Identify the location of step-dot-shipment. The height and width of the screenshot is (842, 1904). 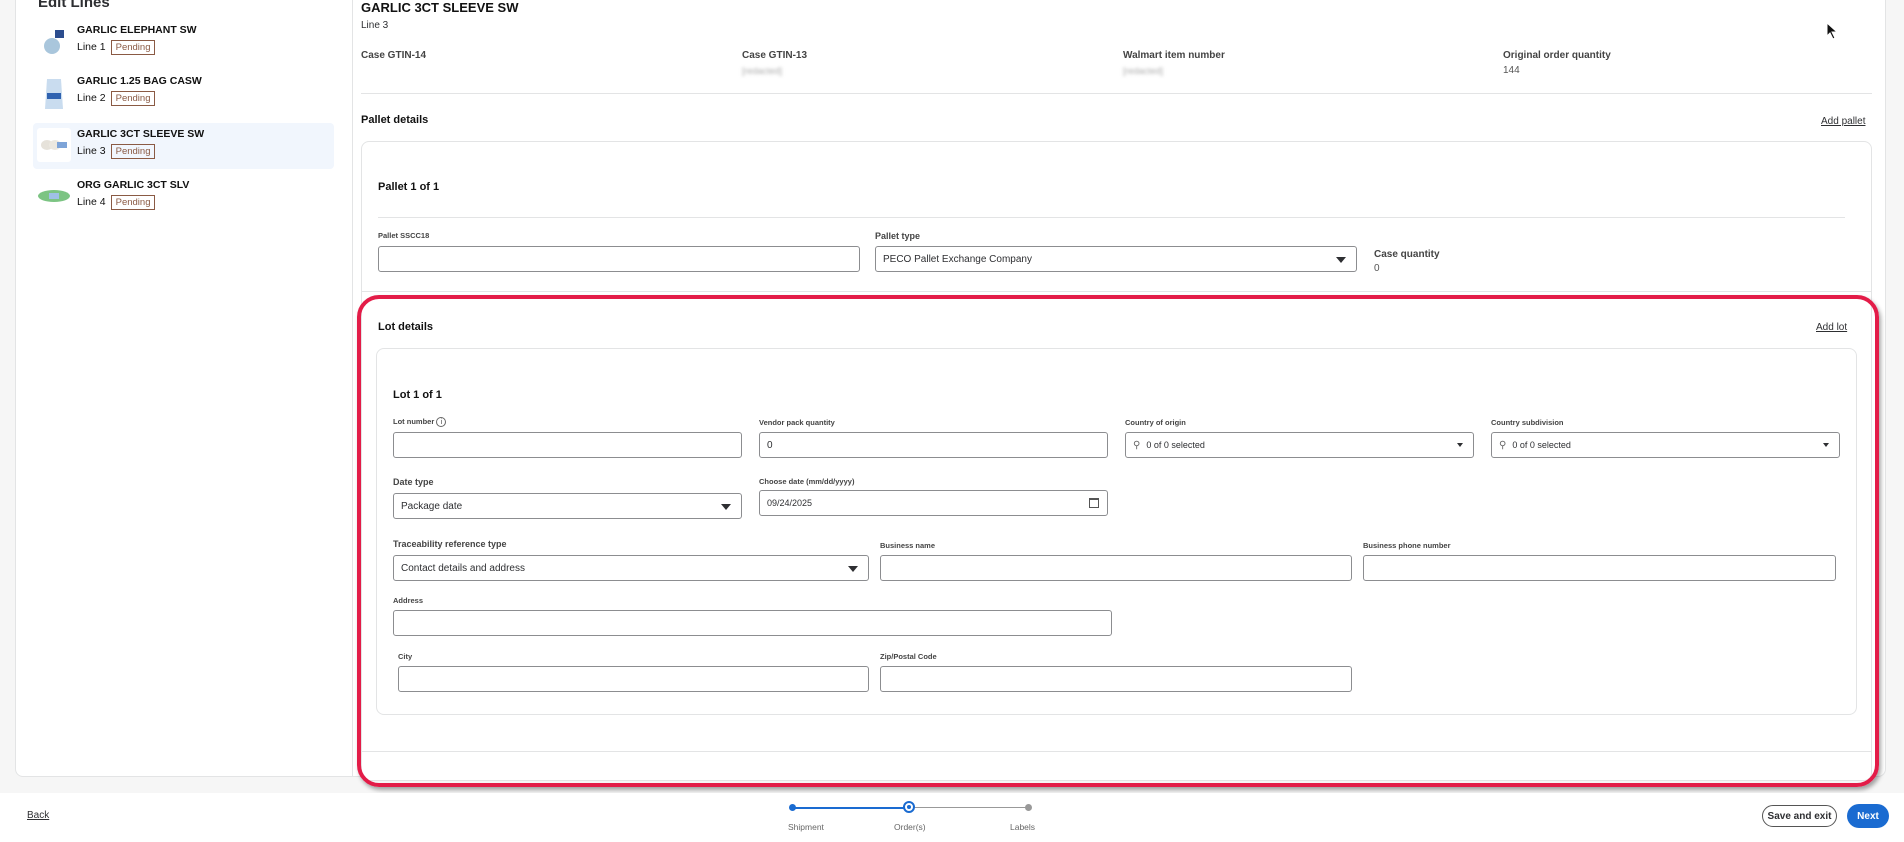
(792, 807).